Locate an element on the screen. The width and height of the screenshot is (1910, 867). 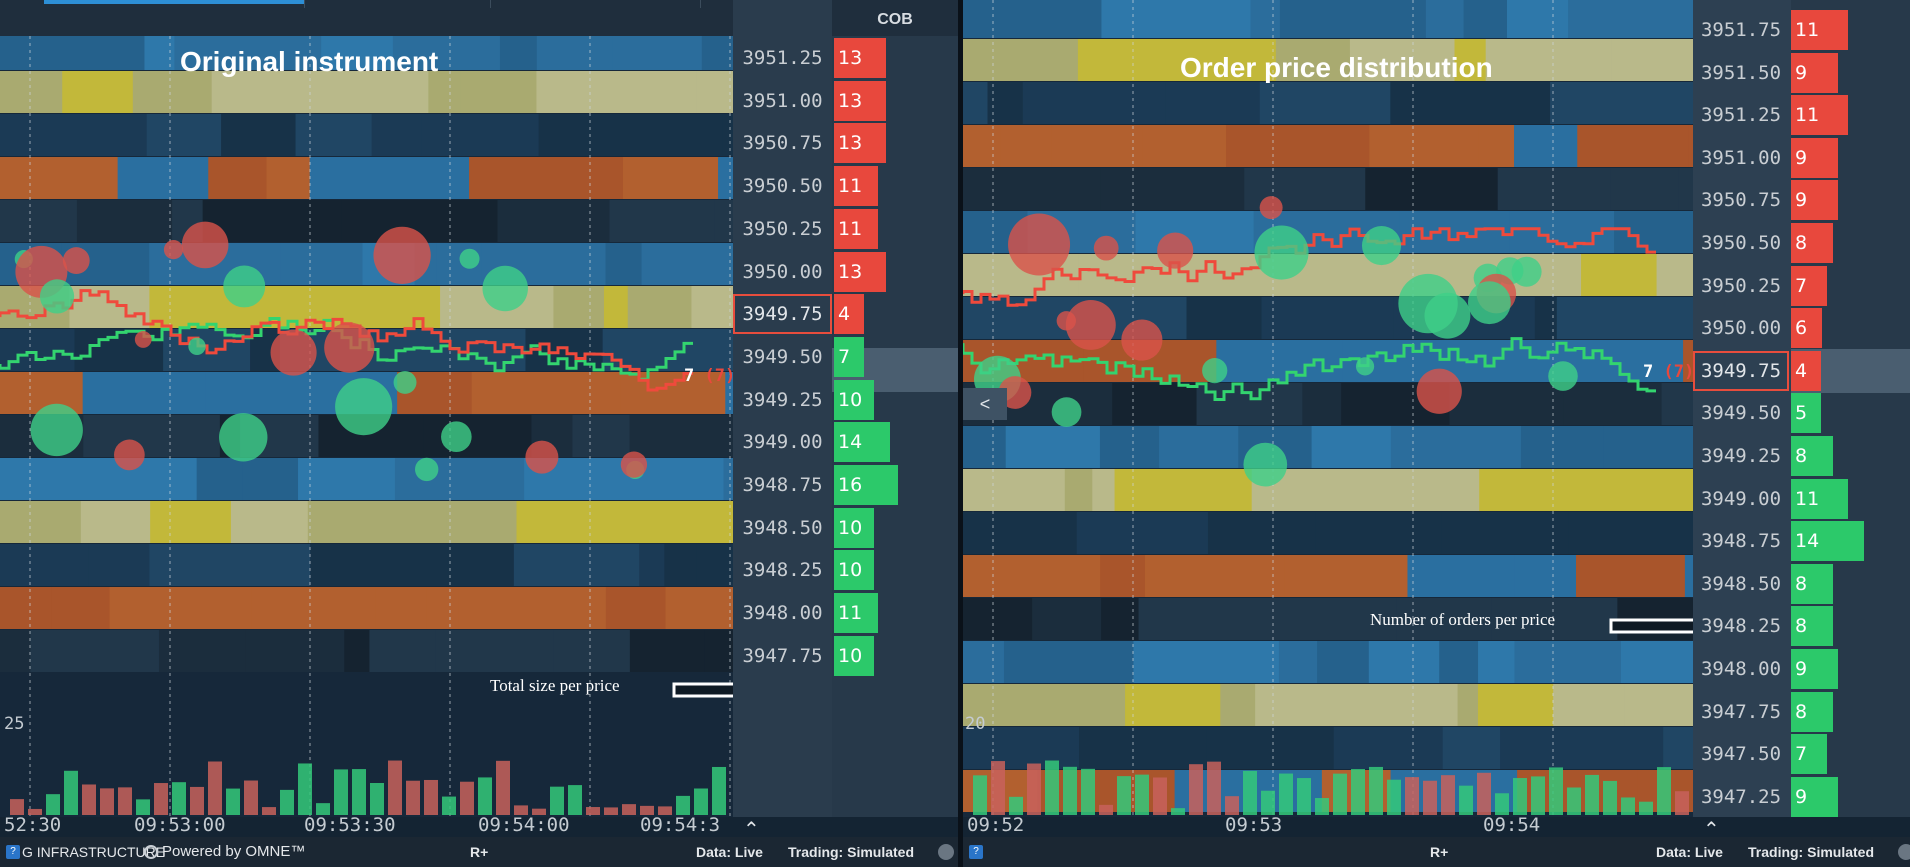
ladder-row: 3949.25 10 is located at coordinates (845, 400).